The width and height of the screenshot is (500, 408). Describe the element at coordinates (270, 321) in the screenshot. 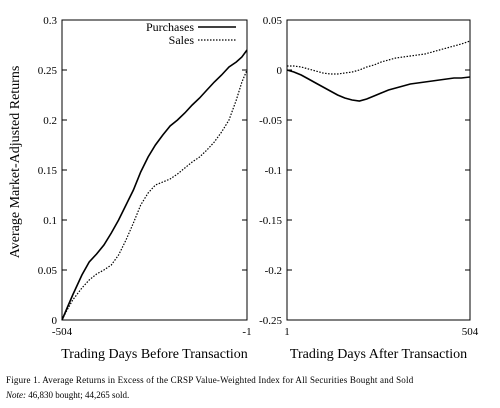

I see `y-tick-label: -0.25` at that location.